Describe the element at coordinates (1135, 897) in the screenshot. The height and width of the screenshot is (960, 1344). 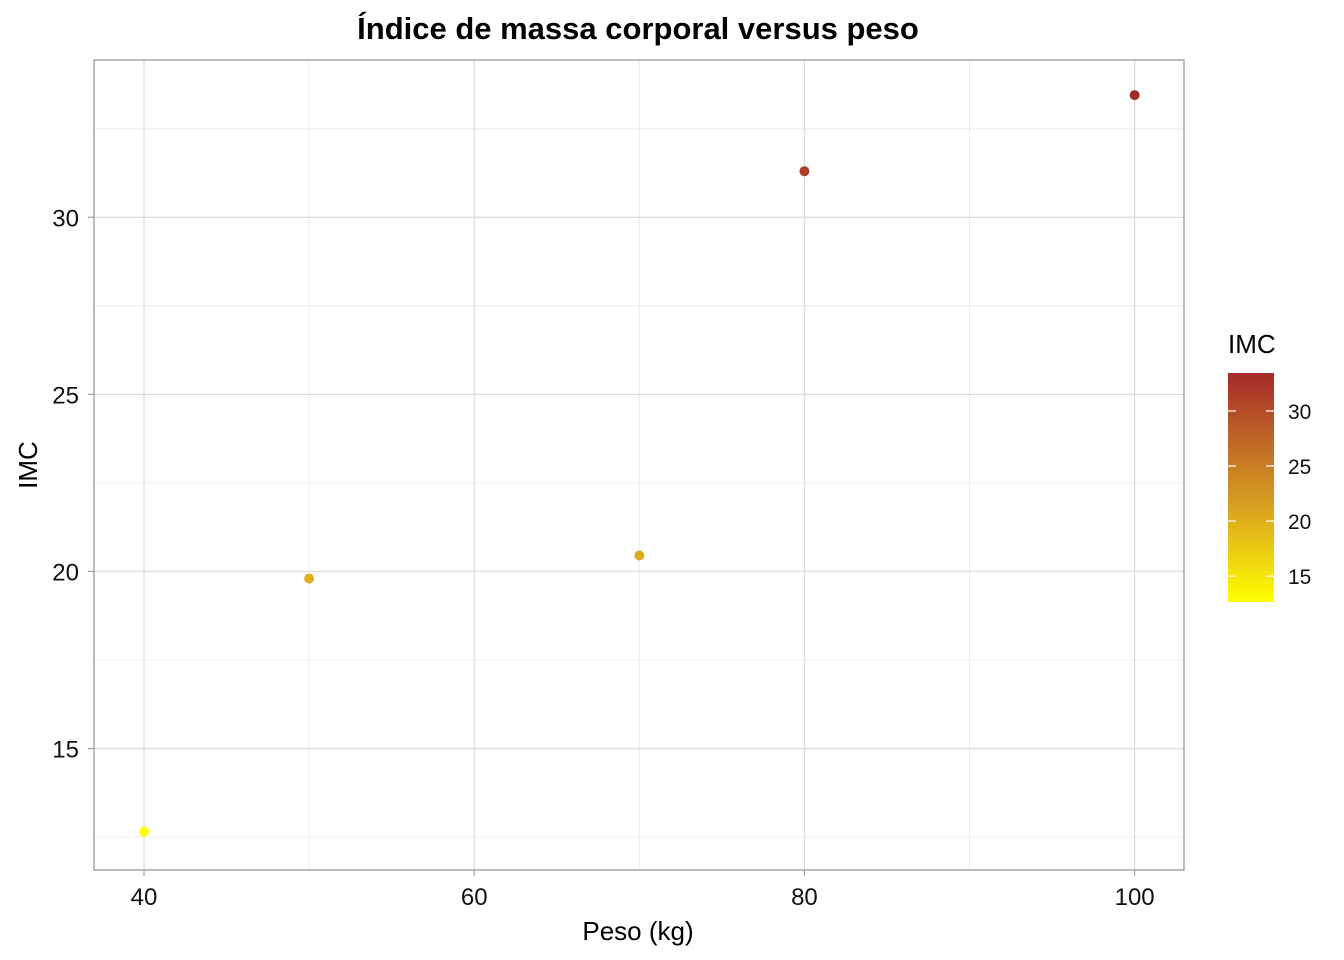
I see `x-tick-label: 100` at that location.